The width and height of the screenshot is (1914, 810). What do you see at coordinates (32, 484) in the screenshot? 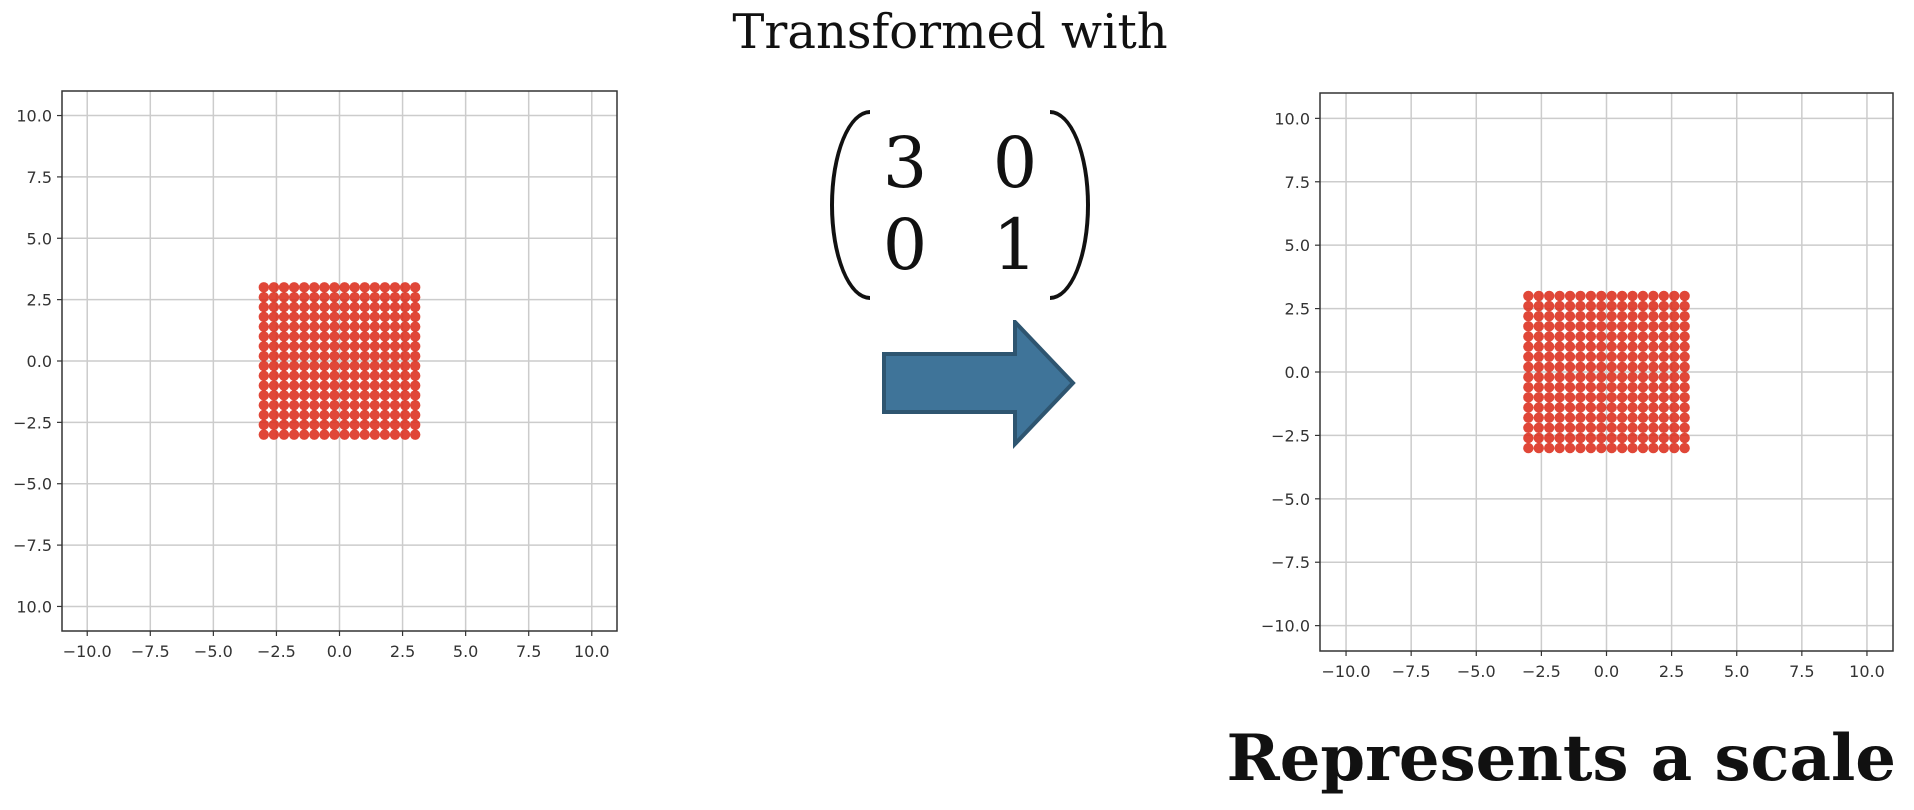
I see `y-tick-label: −5.0` at bounding box center [32, 484].